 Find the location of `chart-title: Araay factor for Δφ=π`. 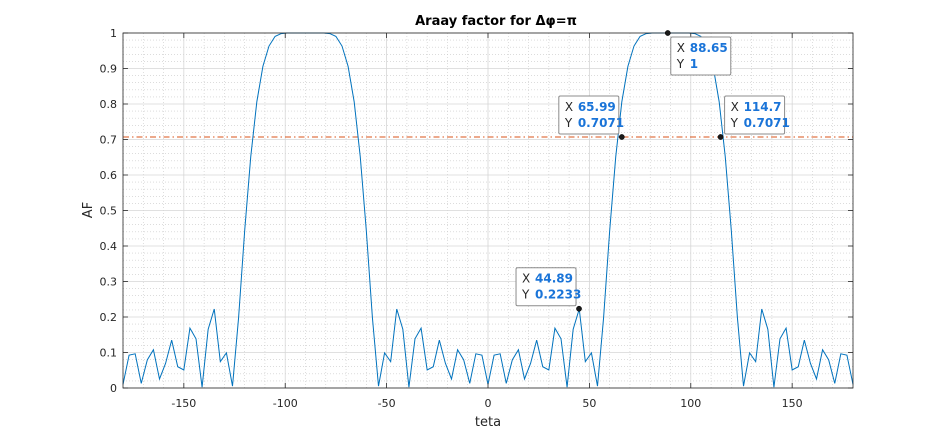

chart-title: Araay factor for Δφ=π is located at coordinates (496, 21).